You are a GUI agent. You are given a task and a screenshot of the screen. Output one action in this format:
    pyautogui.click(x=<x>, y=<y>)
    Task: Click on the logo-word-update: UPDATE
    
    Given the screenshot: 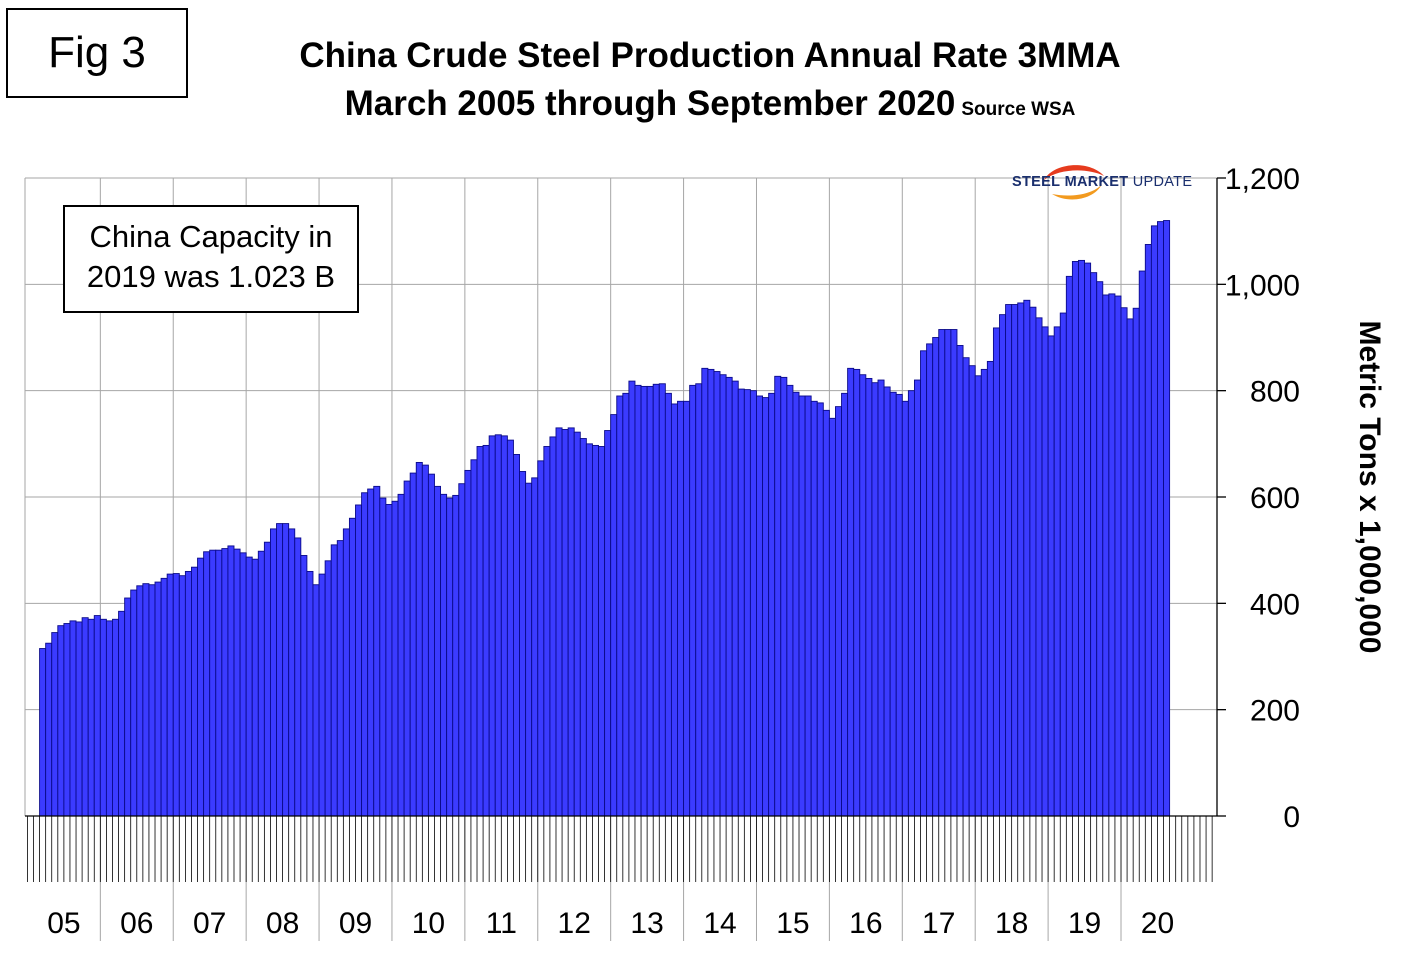 What is the action you would take?
    pyautogui.click(x=1162, y=182)
    